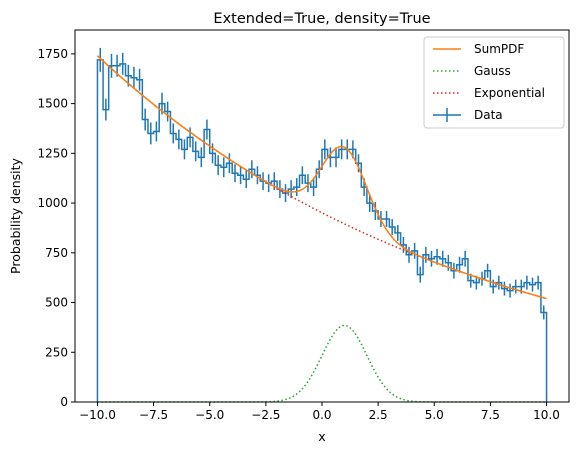 The height and width of the screenshot is (455, 580). What do you see at coordinates (153, 415) in the screenshot?
I see `x-tick-label: −7.5` at bounding box center [153, 415].